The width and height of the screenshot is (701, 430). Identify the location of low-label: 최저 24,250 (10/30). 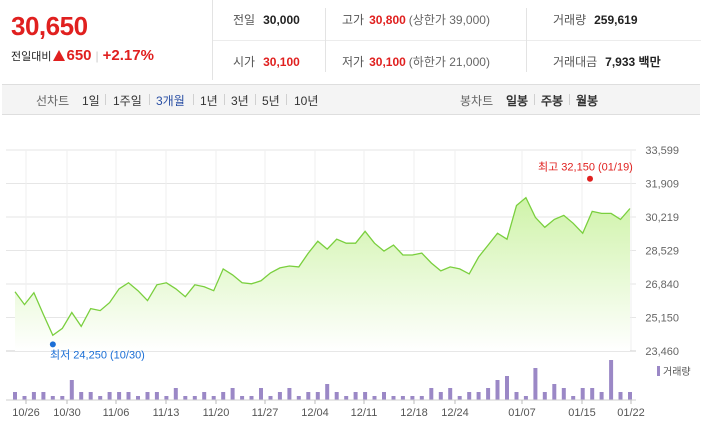
(97, 354).